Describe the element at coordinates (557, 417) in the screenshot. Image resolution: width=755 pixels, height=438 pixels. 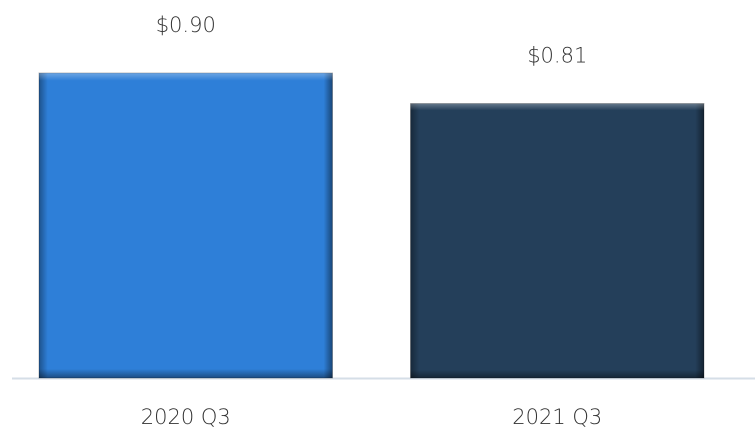
I see `x-tick-label: 2021 Q3` at that location.